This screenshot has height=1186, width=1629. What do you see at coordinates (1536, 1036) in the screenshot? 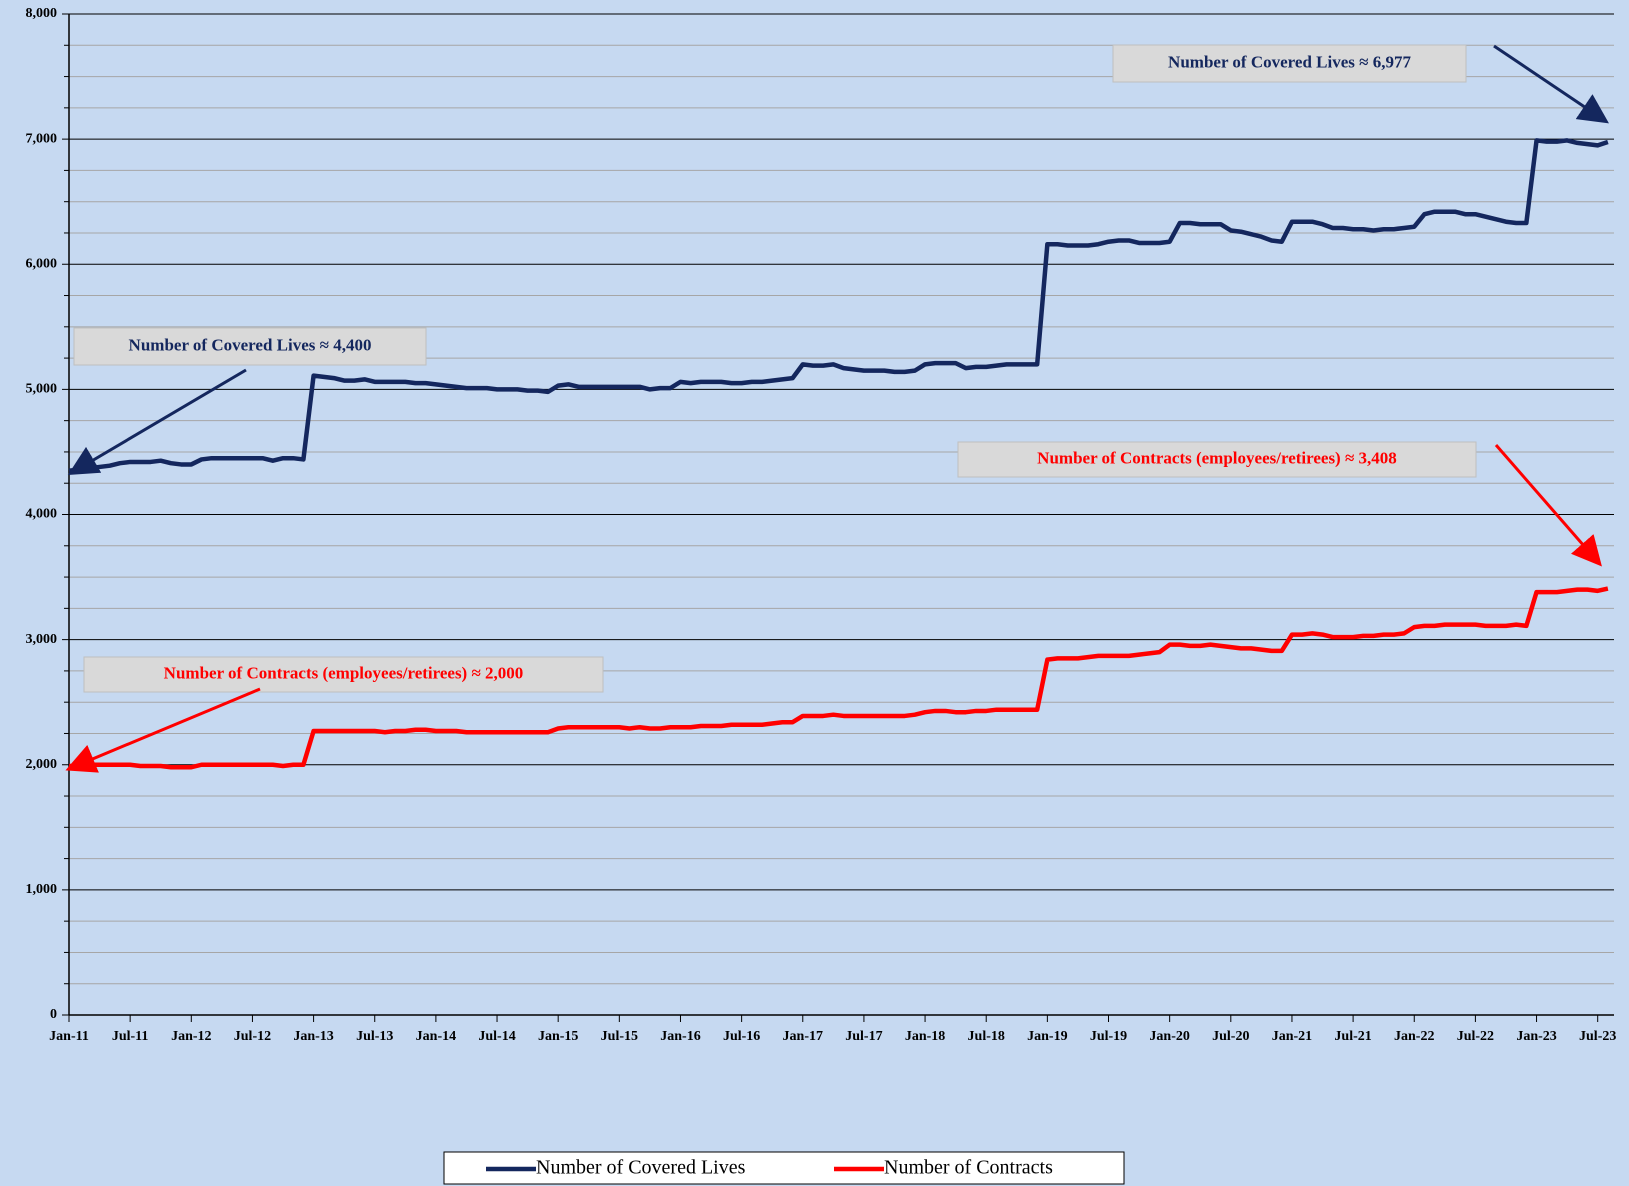
I see `x-tick-label: Jan-23` at bounding box center [1536, 1036].